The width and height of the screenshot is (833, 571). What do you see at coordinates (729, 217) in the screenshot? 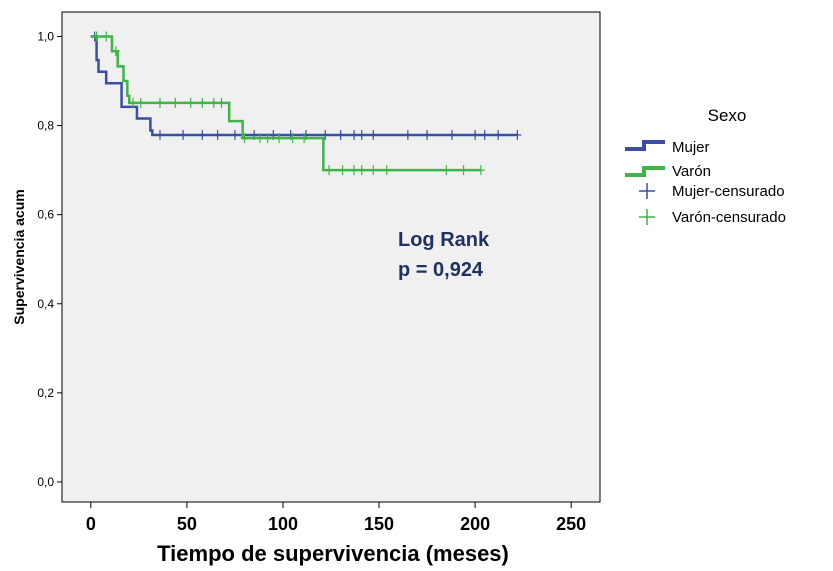
I see `legend-varon-censurado-label: Varón-censurado` at bounding box center [729, 217].